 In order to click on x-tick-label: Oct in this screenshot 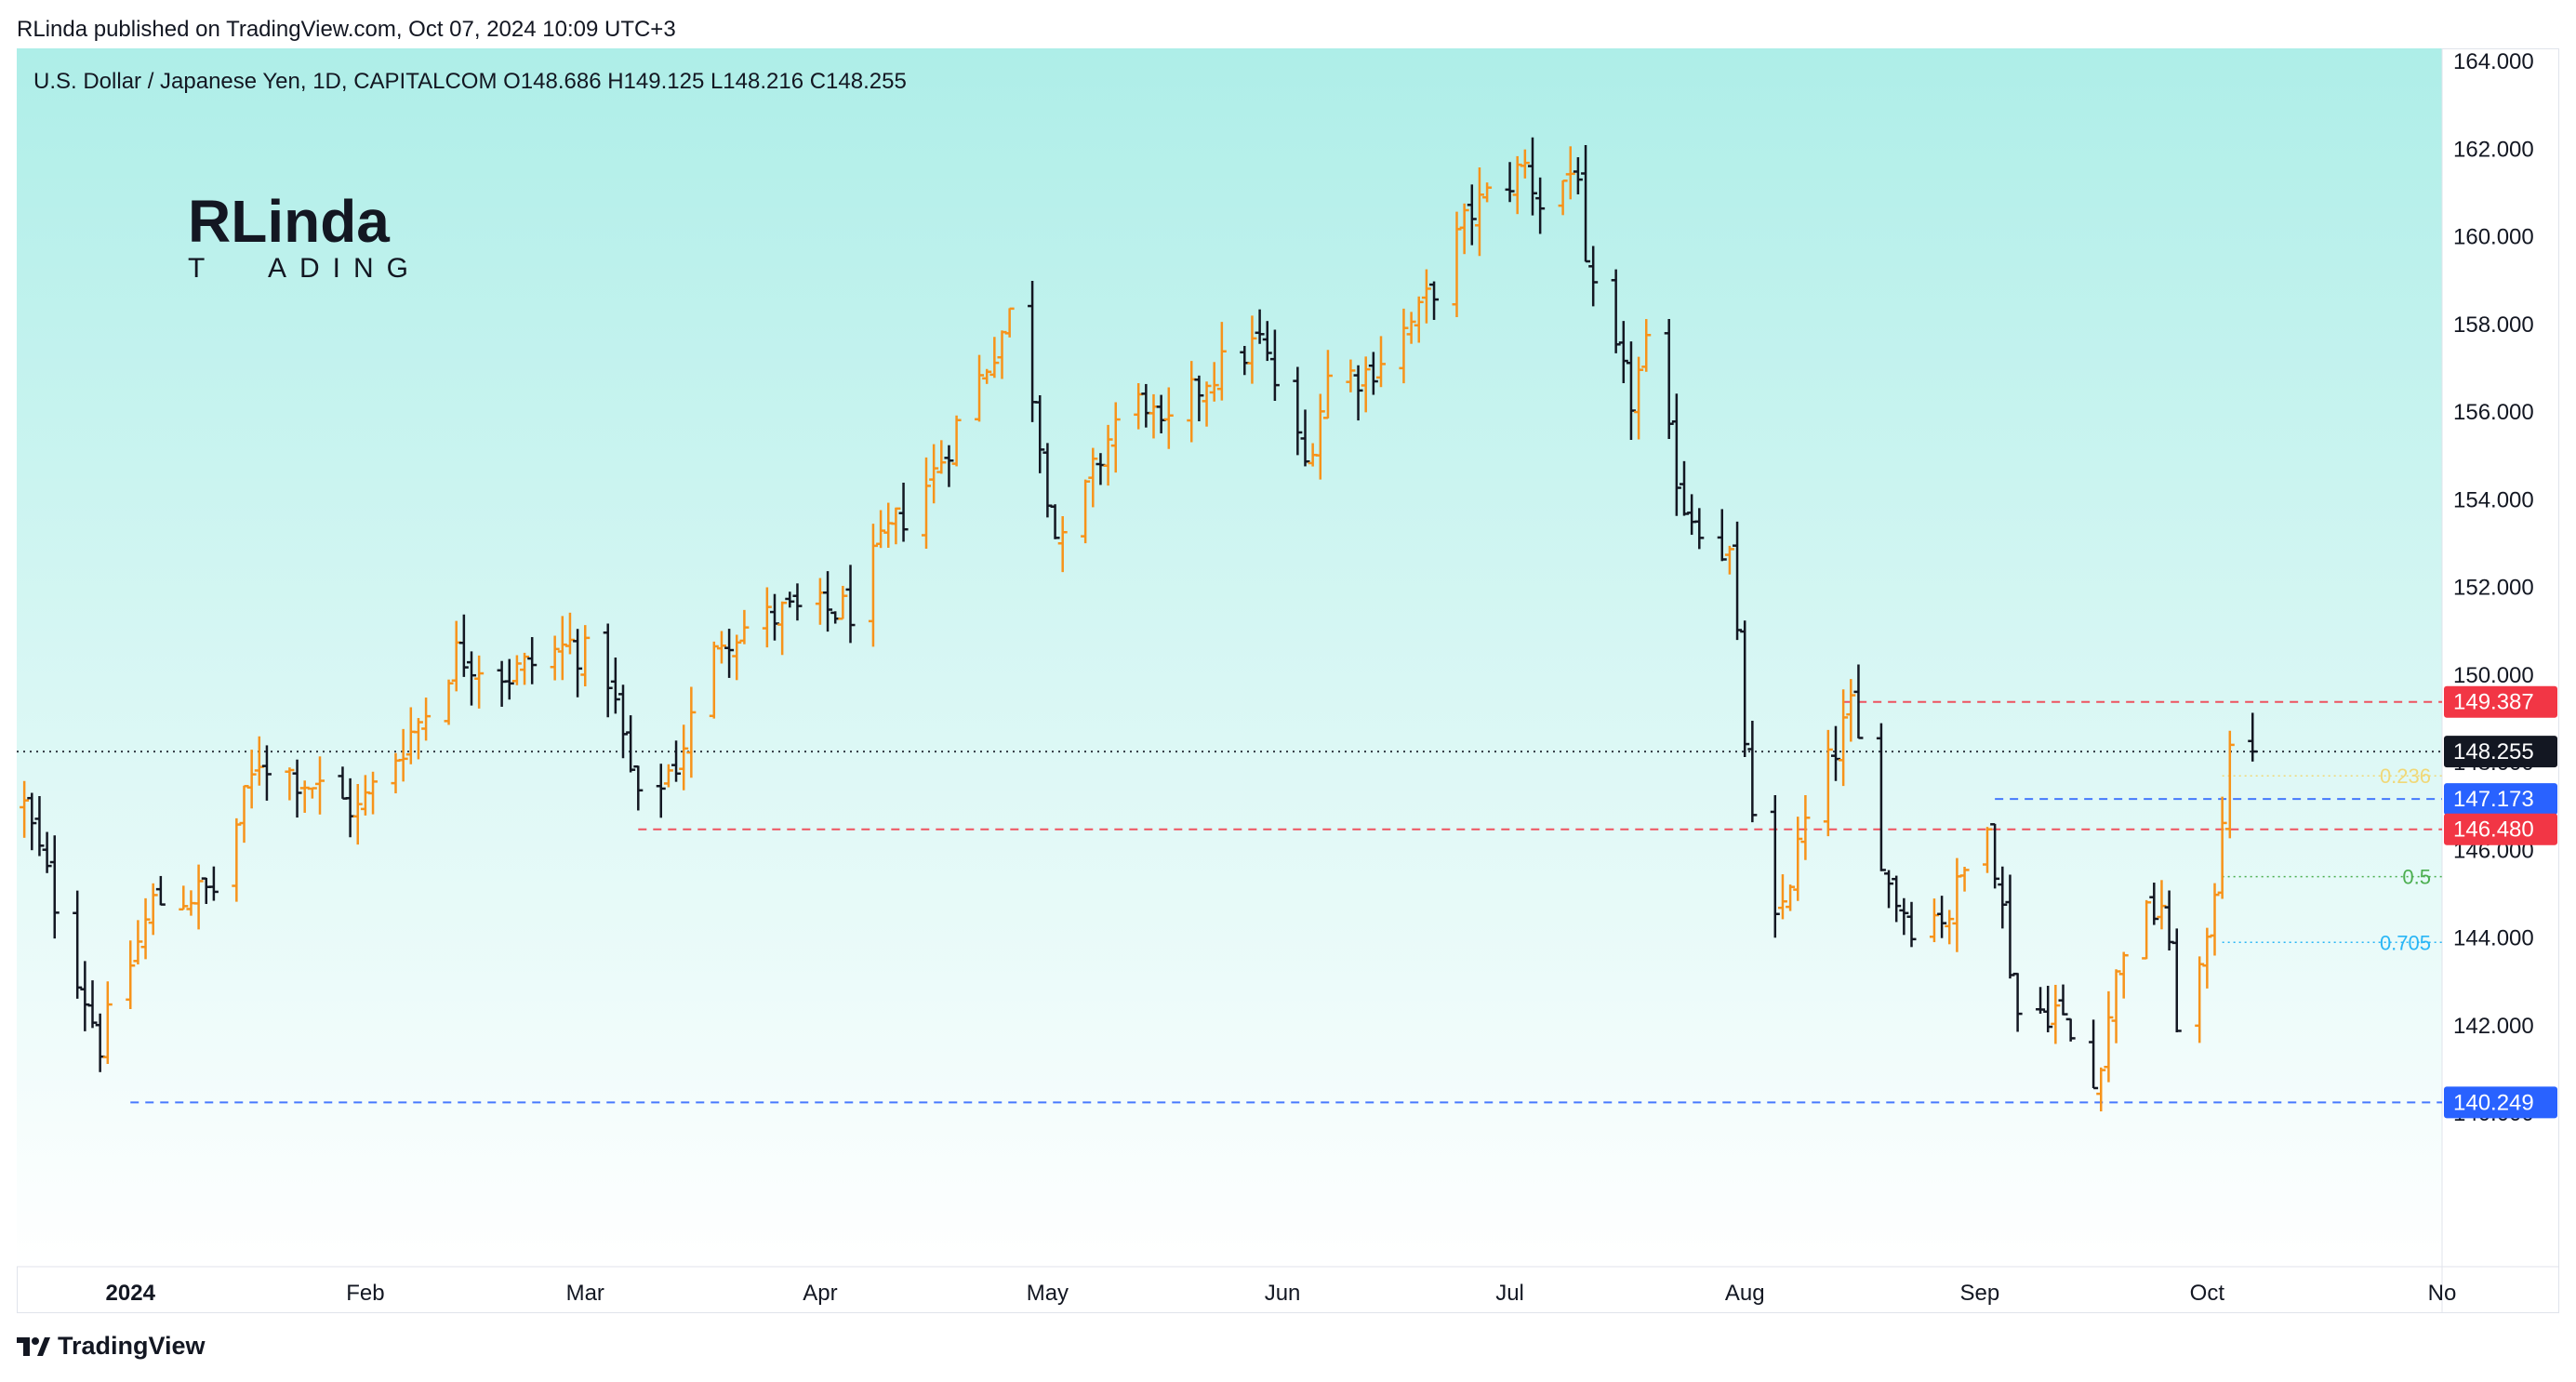, I will do `click(2207, 1294)`.